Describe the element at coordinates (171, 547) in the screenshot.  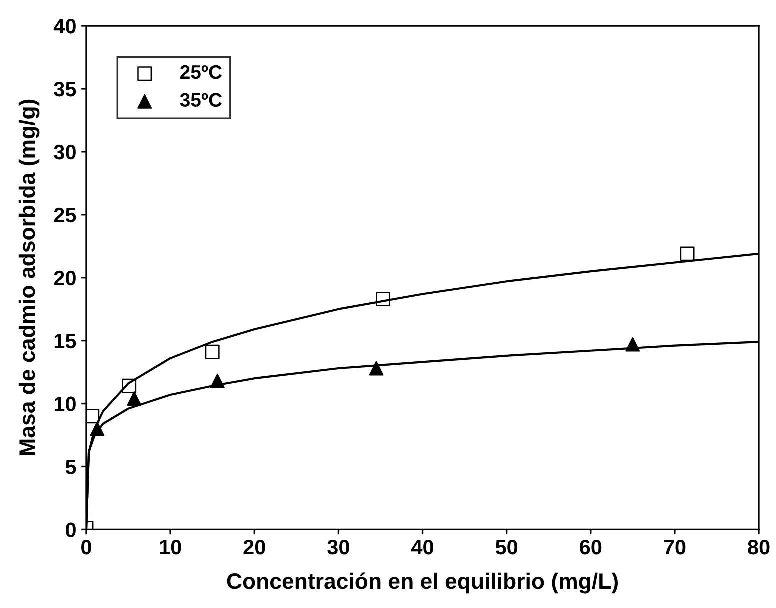
I see `x-tick-label: 10` at that location.